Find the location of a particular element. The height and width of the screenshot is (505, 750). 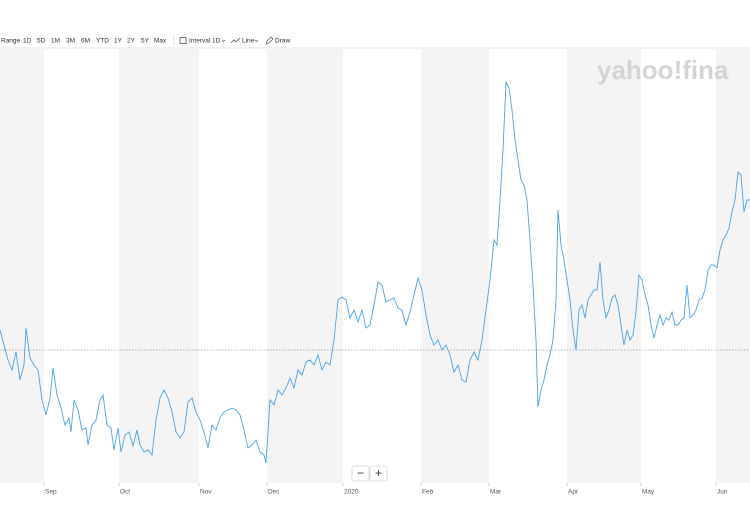

x-tick-label: Jun is located at coordinates (722, 492).